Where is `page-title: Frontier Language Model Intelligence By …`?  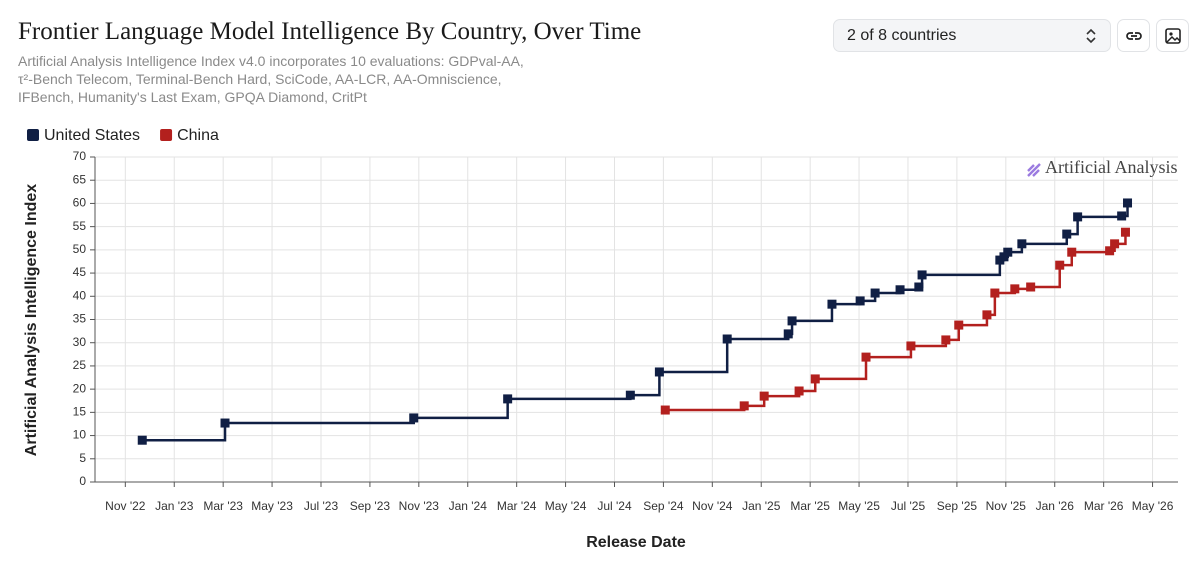
page-title: Frontier Language Model Intelligence By … is located at coordinates (330, 31).